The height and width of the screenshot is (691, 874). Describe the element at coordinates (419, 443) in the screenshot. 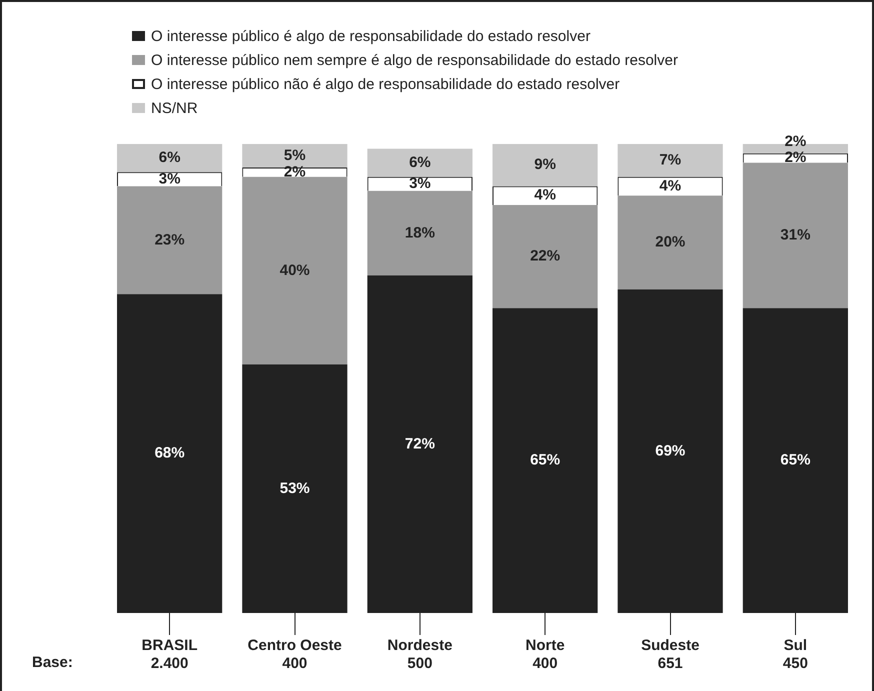

I see `data-label: 72%` at that location.